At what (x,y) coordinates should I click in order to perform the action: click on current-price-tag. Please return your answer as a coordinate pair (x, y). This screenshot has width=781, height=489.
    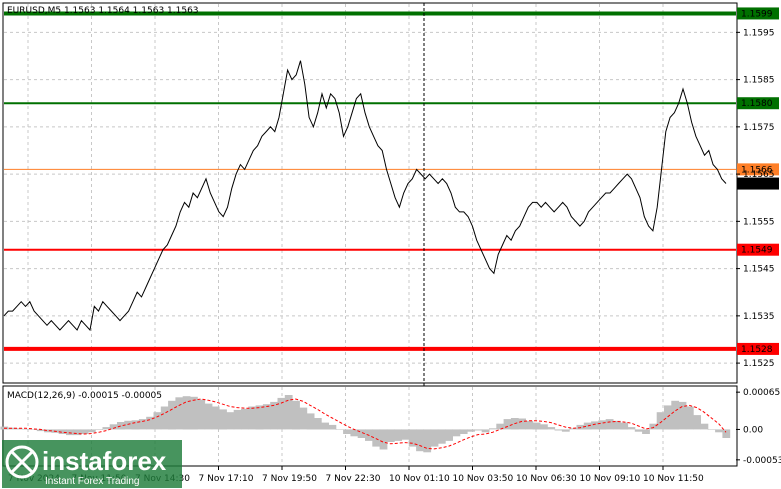
    Looking at the image, I should click on (758, 183).